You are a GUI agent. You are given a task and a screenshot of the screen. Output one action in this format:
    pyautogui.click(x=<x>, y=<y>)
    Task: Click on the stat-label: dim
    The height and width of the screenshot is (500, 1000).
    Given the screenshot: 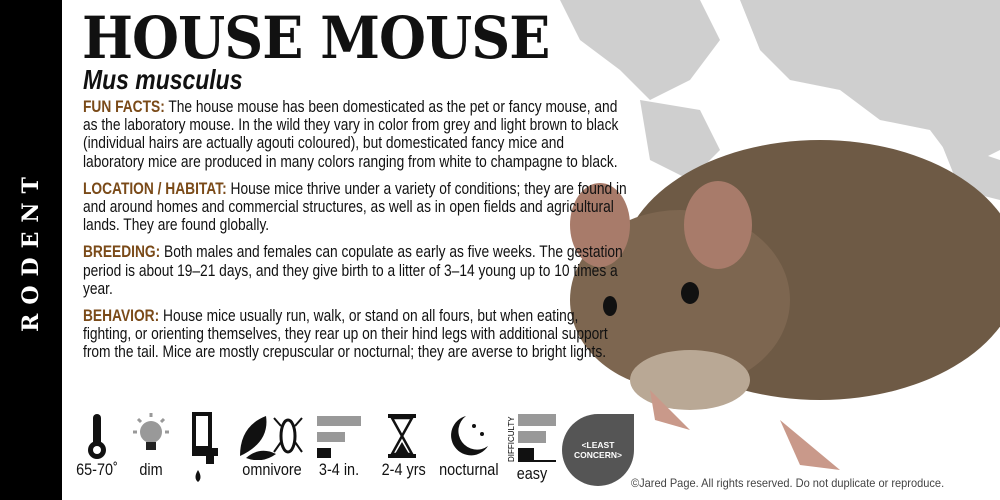 What is the action you would take?
    pyautogui.click(x=151, y=469)
    